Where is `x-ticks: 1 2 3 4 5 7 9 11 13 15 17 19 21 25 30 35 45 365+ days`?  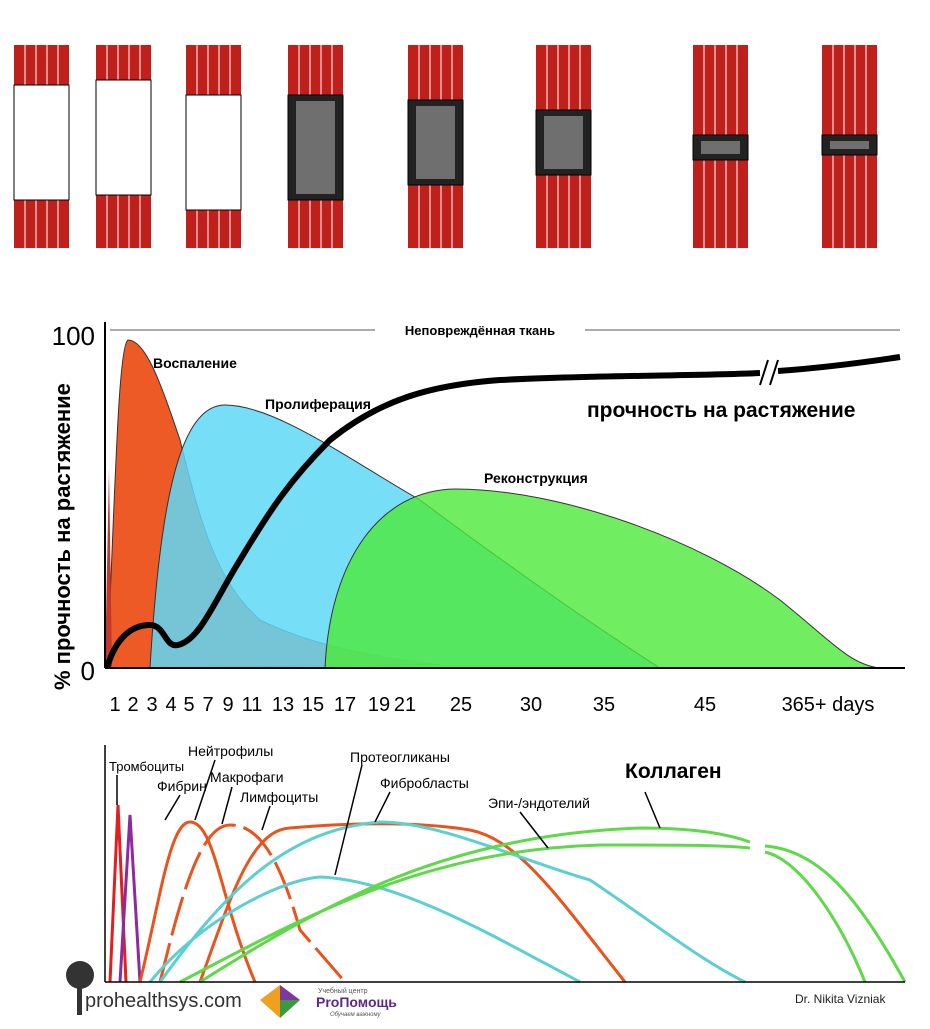 x-ticks: 1 2 3 4 5 7 9 11 13 15 17 19 21 25 30 35 45 365+ days is located at coordinates (491, 705).